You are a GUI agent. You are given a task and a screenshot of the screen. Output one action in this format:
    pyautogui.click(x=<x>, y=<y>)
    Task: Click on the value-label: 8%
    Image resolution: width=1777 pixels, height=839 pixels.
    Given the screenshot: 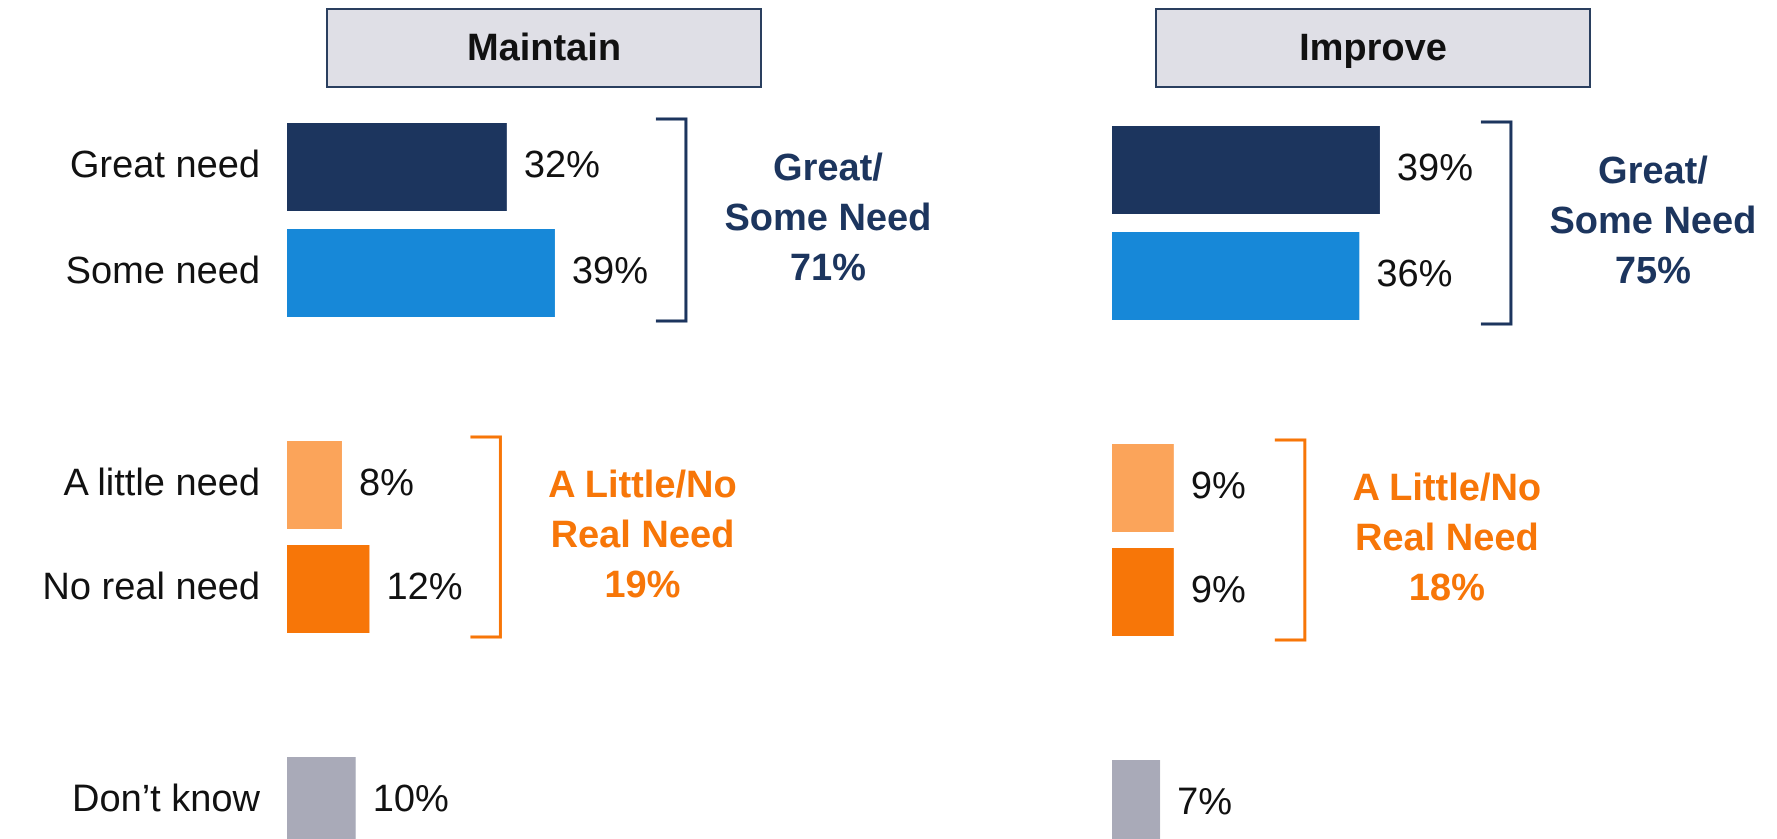 What is the action you would take?
    pyautogui.click(x=386, y=483)
    